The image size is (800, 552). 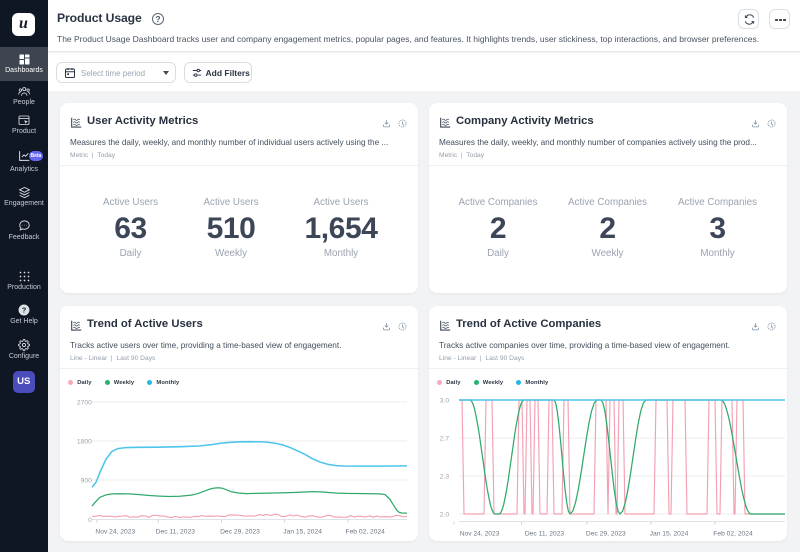 What do you see at coordinates (445, 438) in the screenshot?
I see `svg-text: 2.7` at bounding box center [445, 438].